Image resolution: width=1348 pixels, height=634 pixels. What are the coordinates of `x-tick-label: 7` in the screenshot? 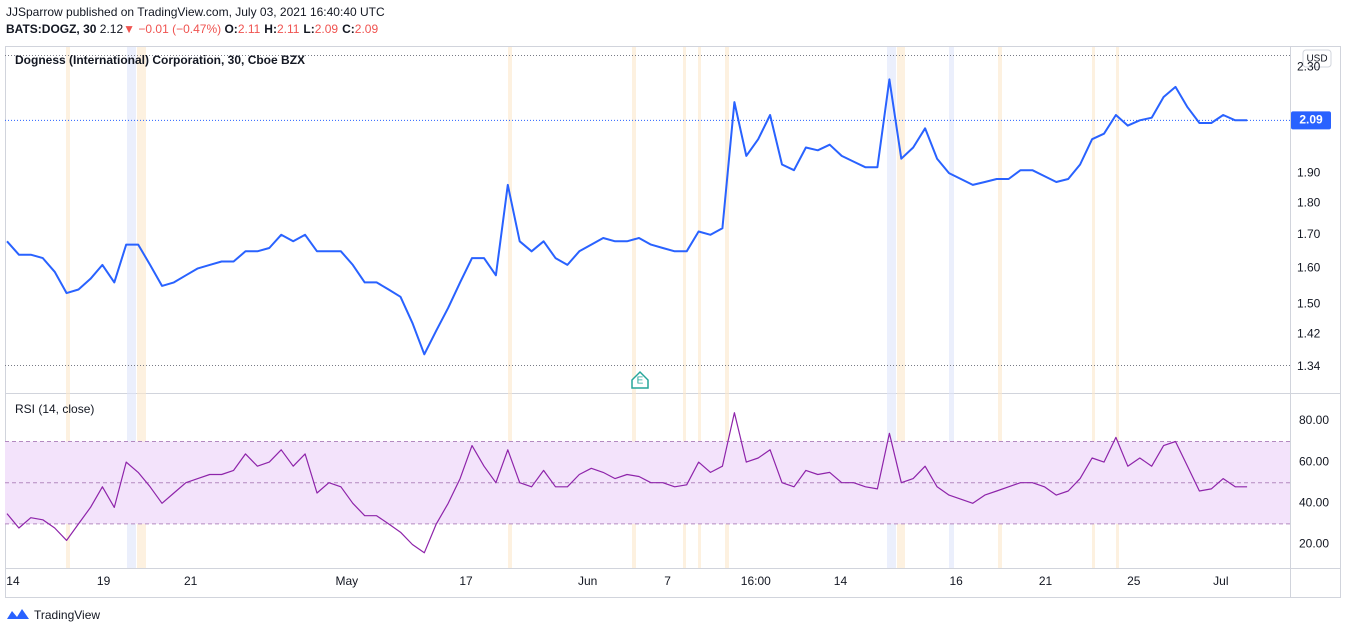 It's located at (667, 581).